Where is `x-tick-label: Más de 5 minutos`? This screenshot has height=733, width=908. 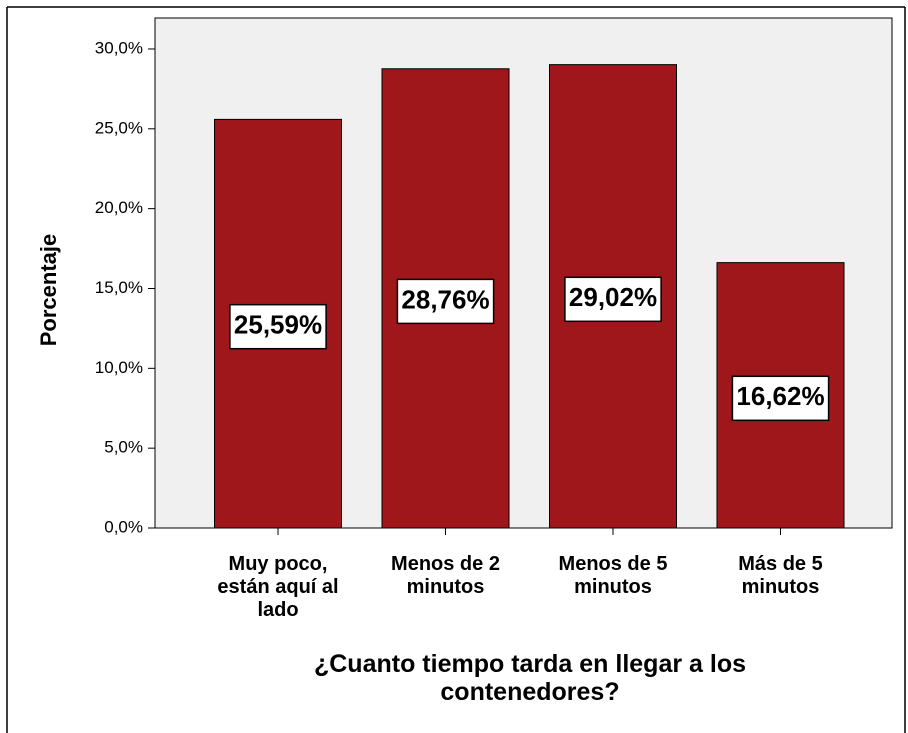 x-tick-label: Más de 5 minutos is located at coordinates (780, 575).